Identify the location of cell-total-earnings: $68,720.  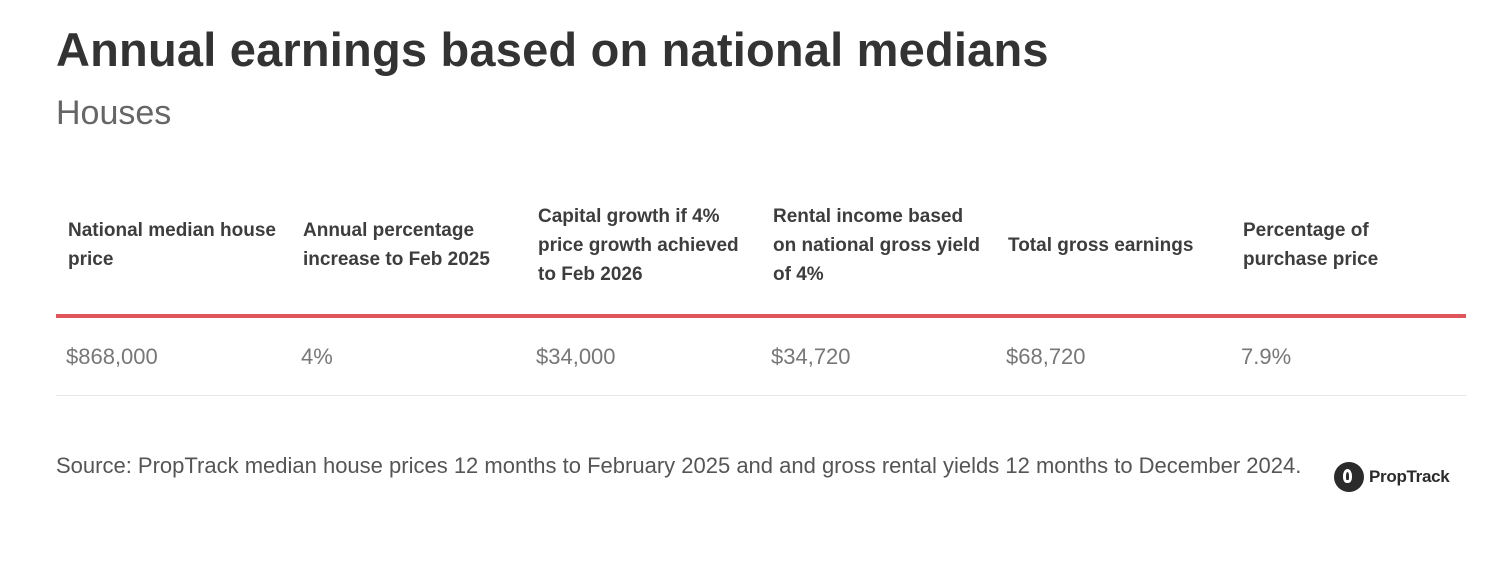
(1046, 356).